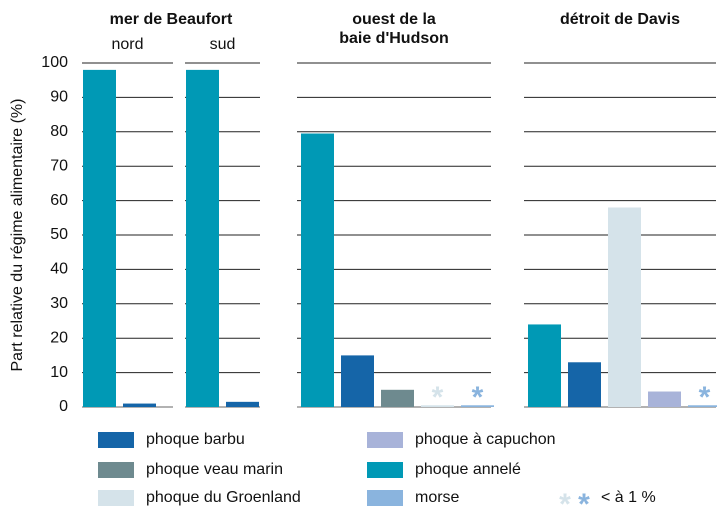  I want to click on panel-title: mer de Beaufort, so click(171, 19).